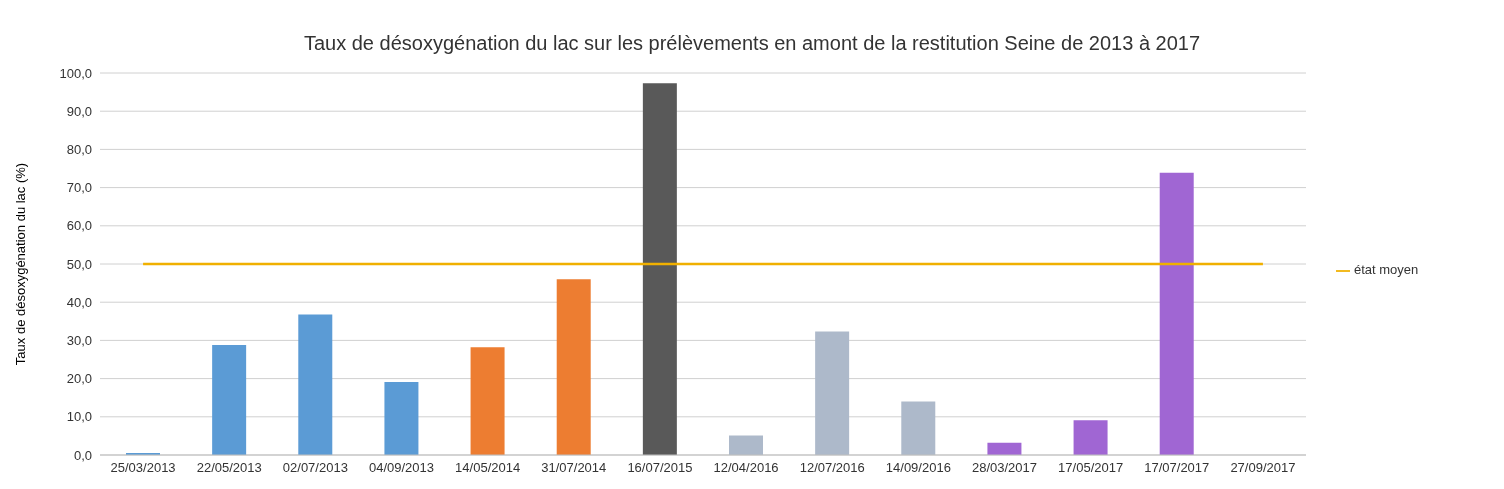 The image size is (1504, 489). Describe the element at coordinates (1004, 468) in the screenshot. I see `x-tick-label: 28/03/2017` at that location.